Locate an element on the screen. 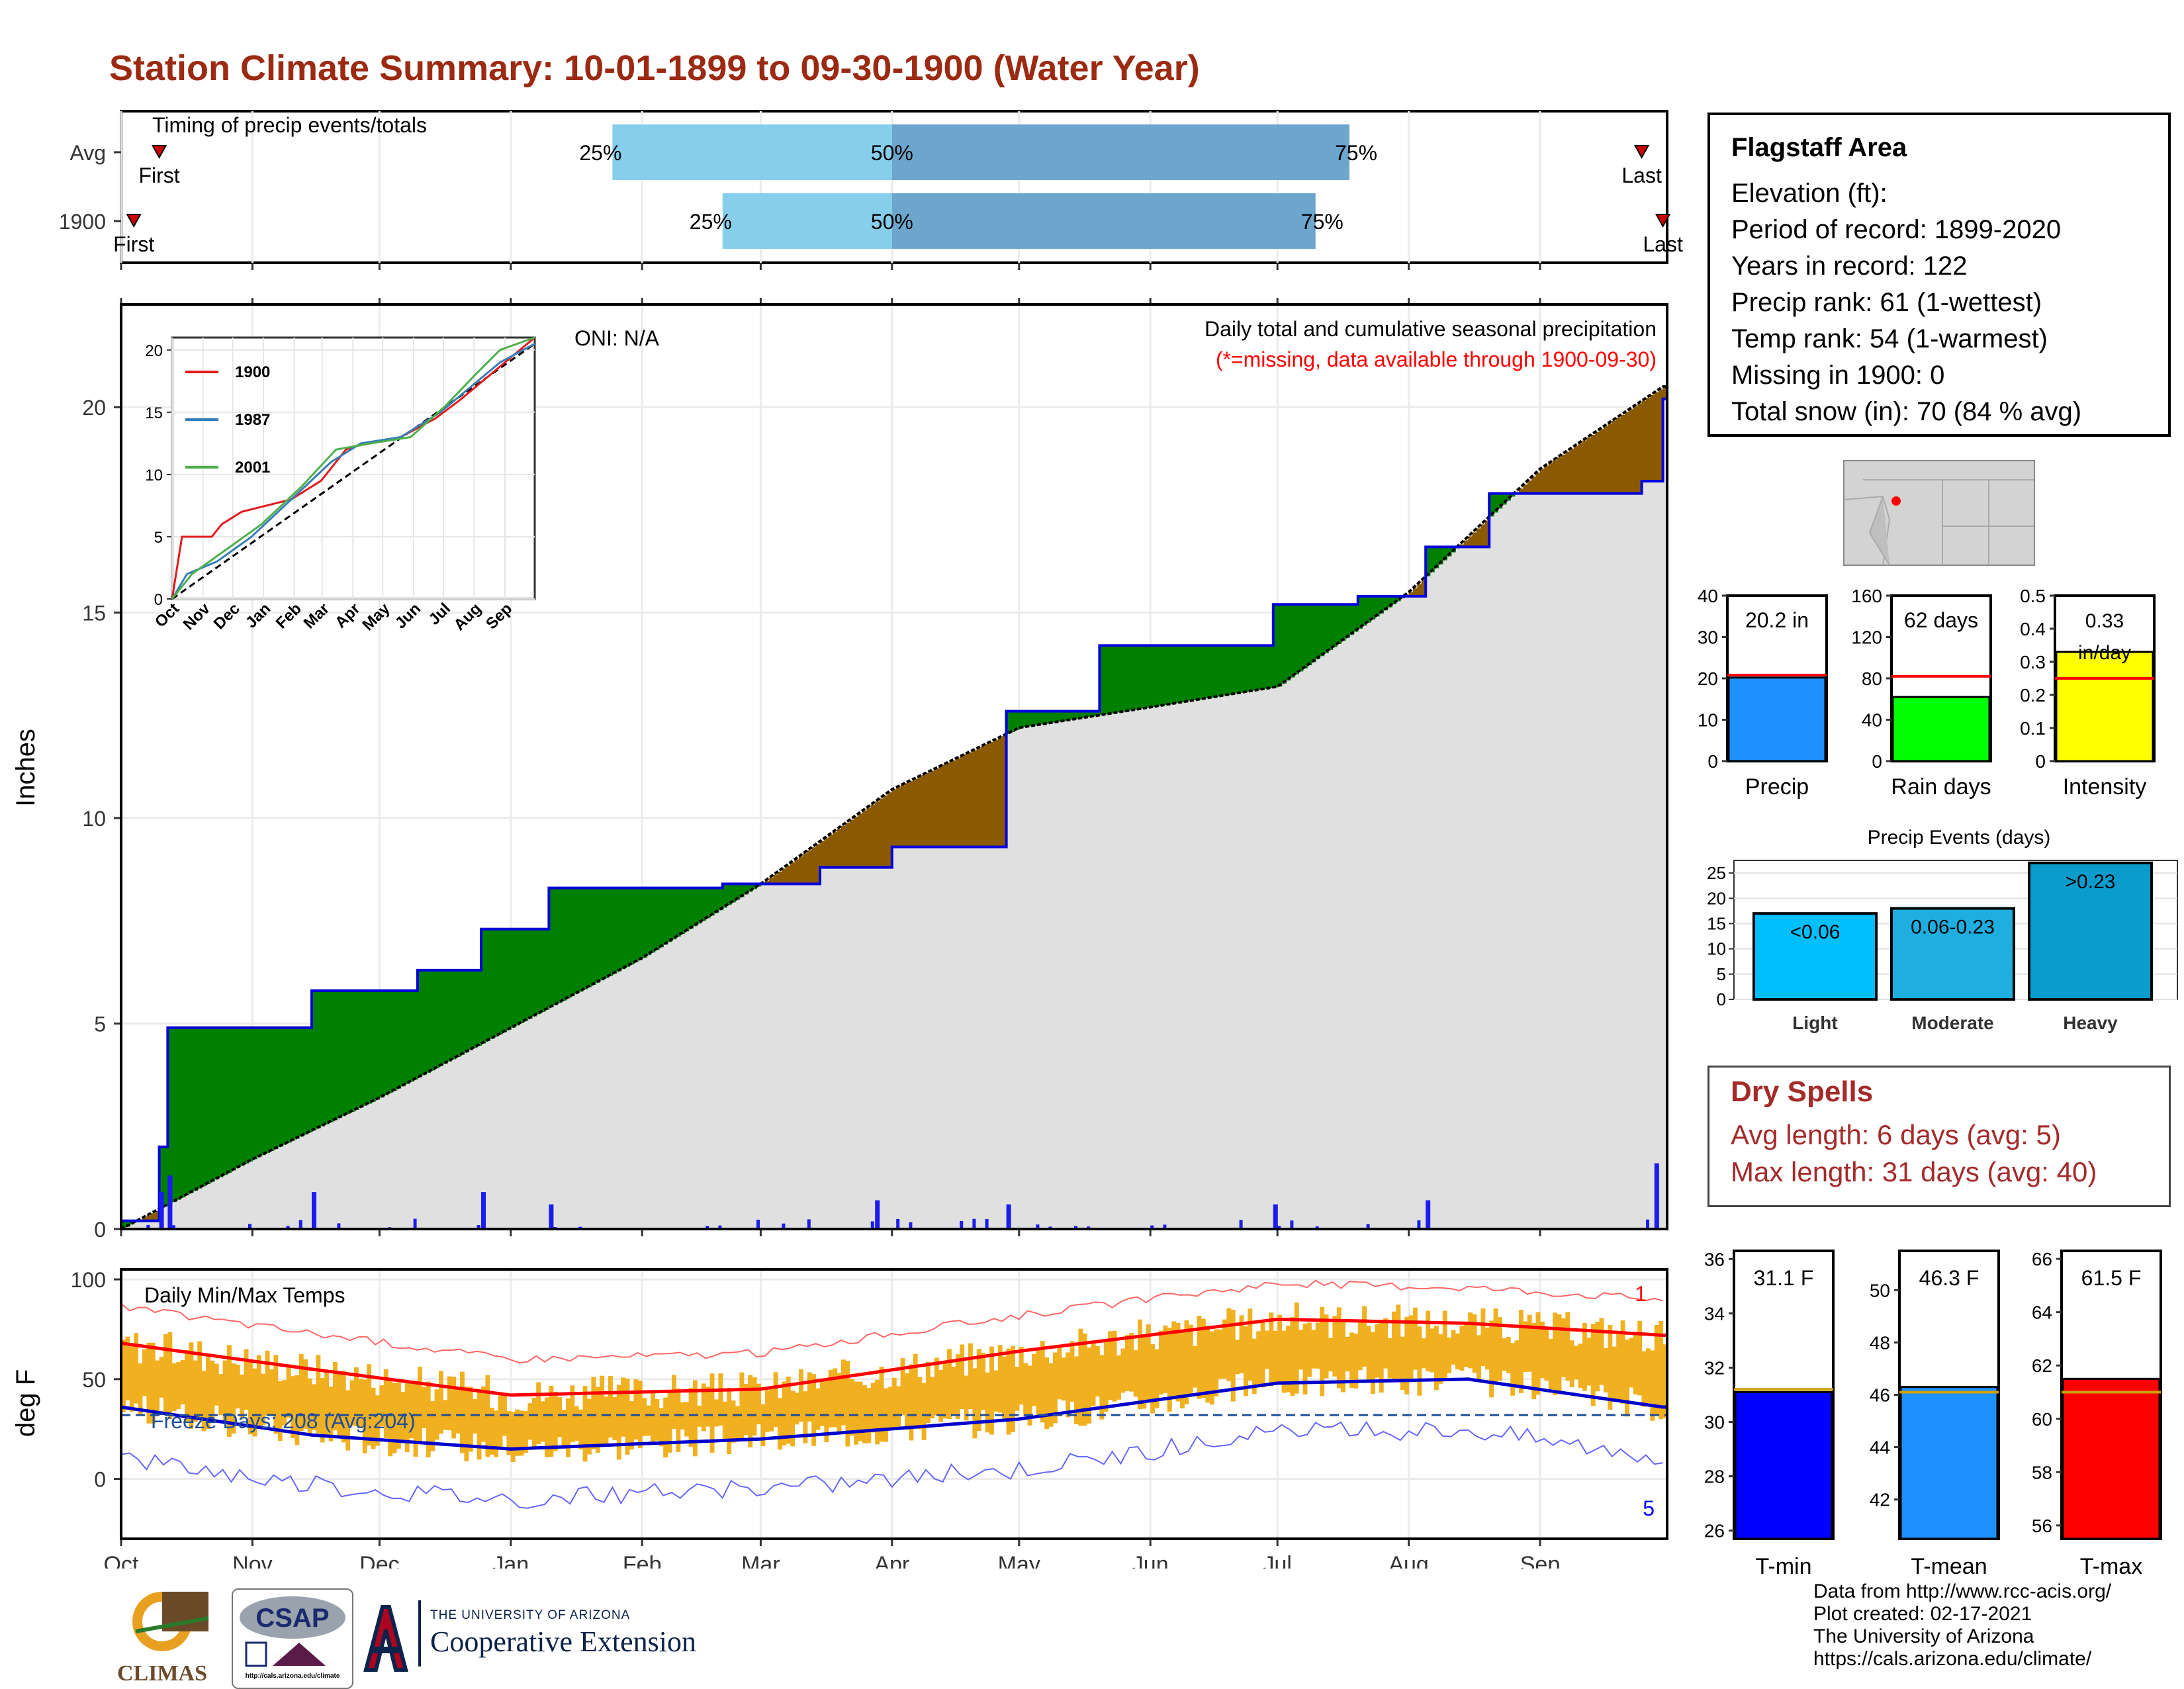  temp-stat-tick-label: 60 is located at coordinates (2042, 1419).